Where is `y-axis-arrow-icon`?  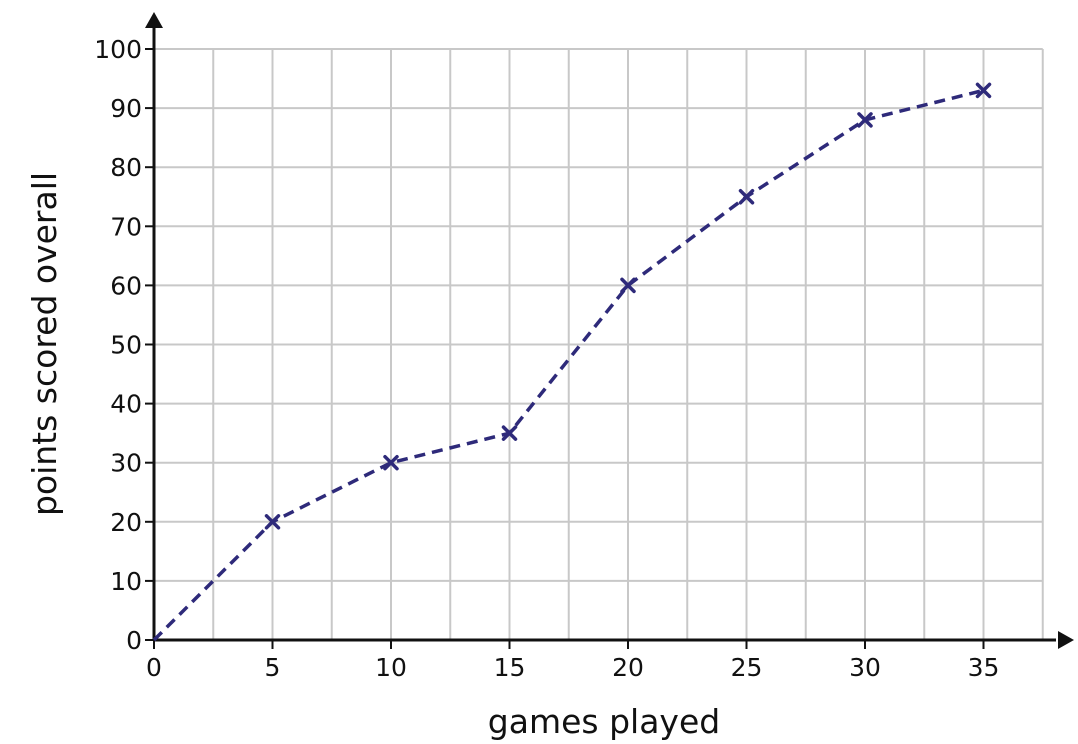
y-axis-arrow-icon is located at coordinates (154, 20).